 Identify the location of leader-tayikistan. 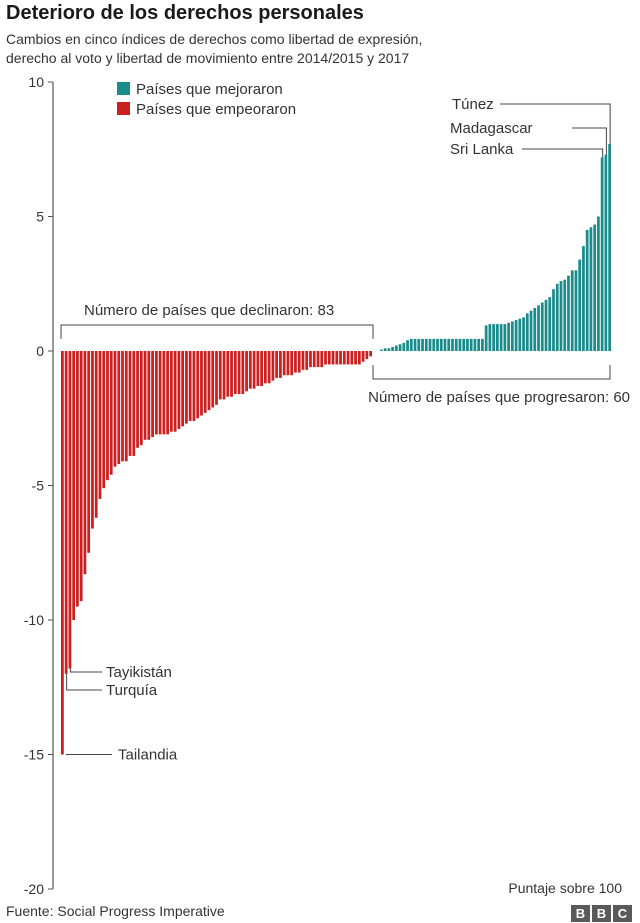
(85, 670).